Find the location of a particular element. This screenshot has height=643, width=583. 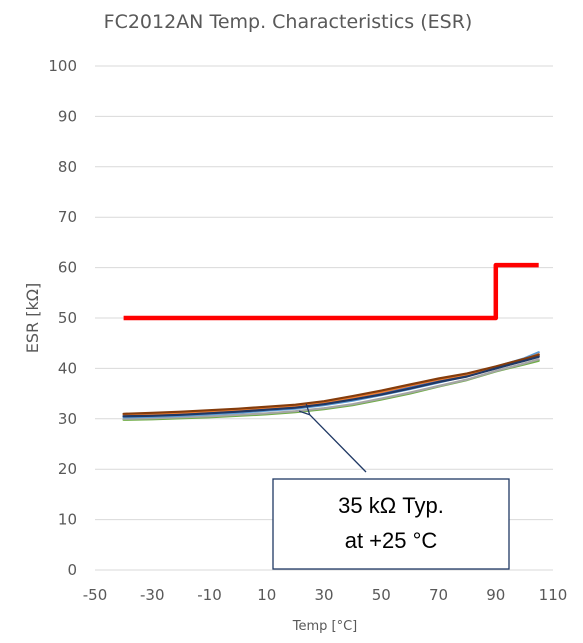

y-axis-label: ESR [kΩ] is located at coordinates (32, 318).